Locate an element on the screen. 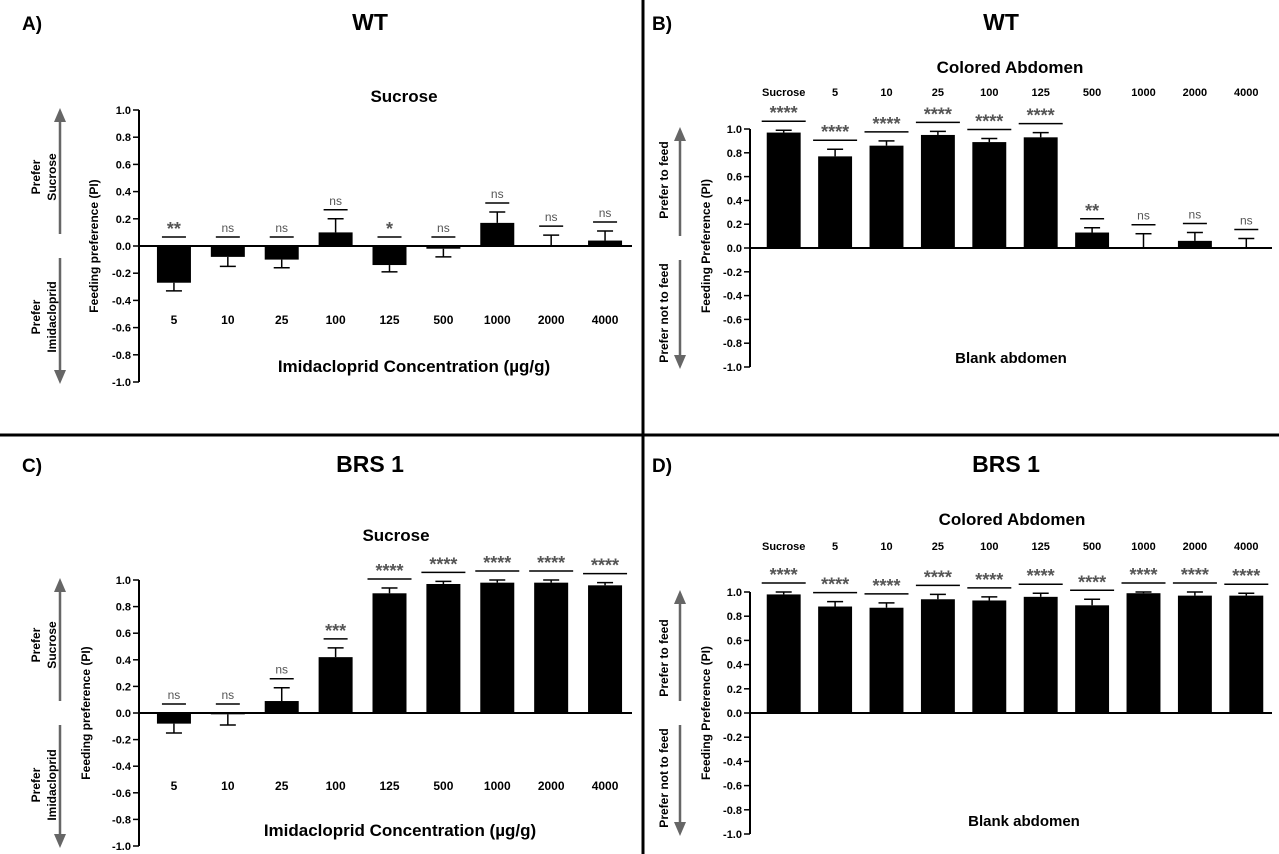  arrow-up-label: Prefer to feed is located at coordinates (664, 179).